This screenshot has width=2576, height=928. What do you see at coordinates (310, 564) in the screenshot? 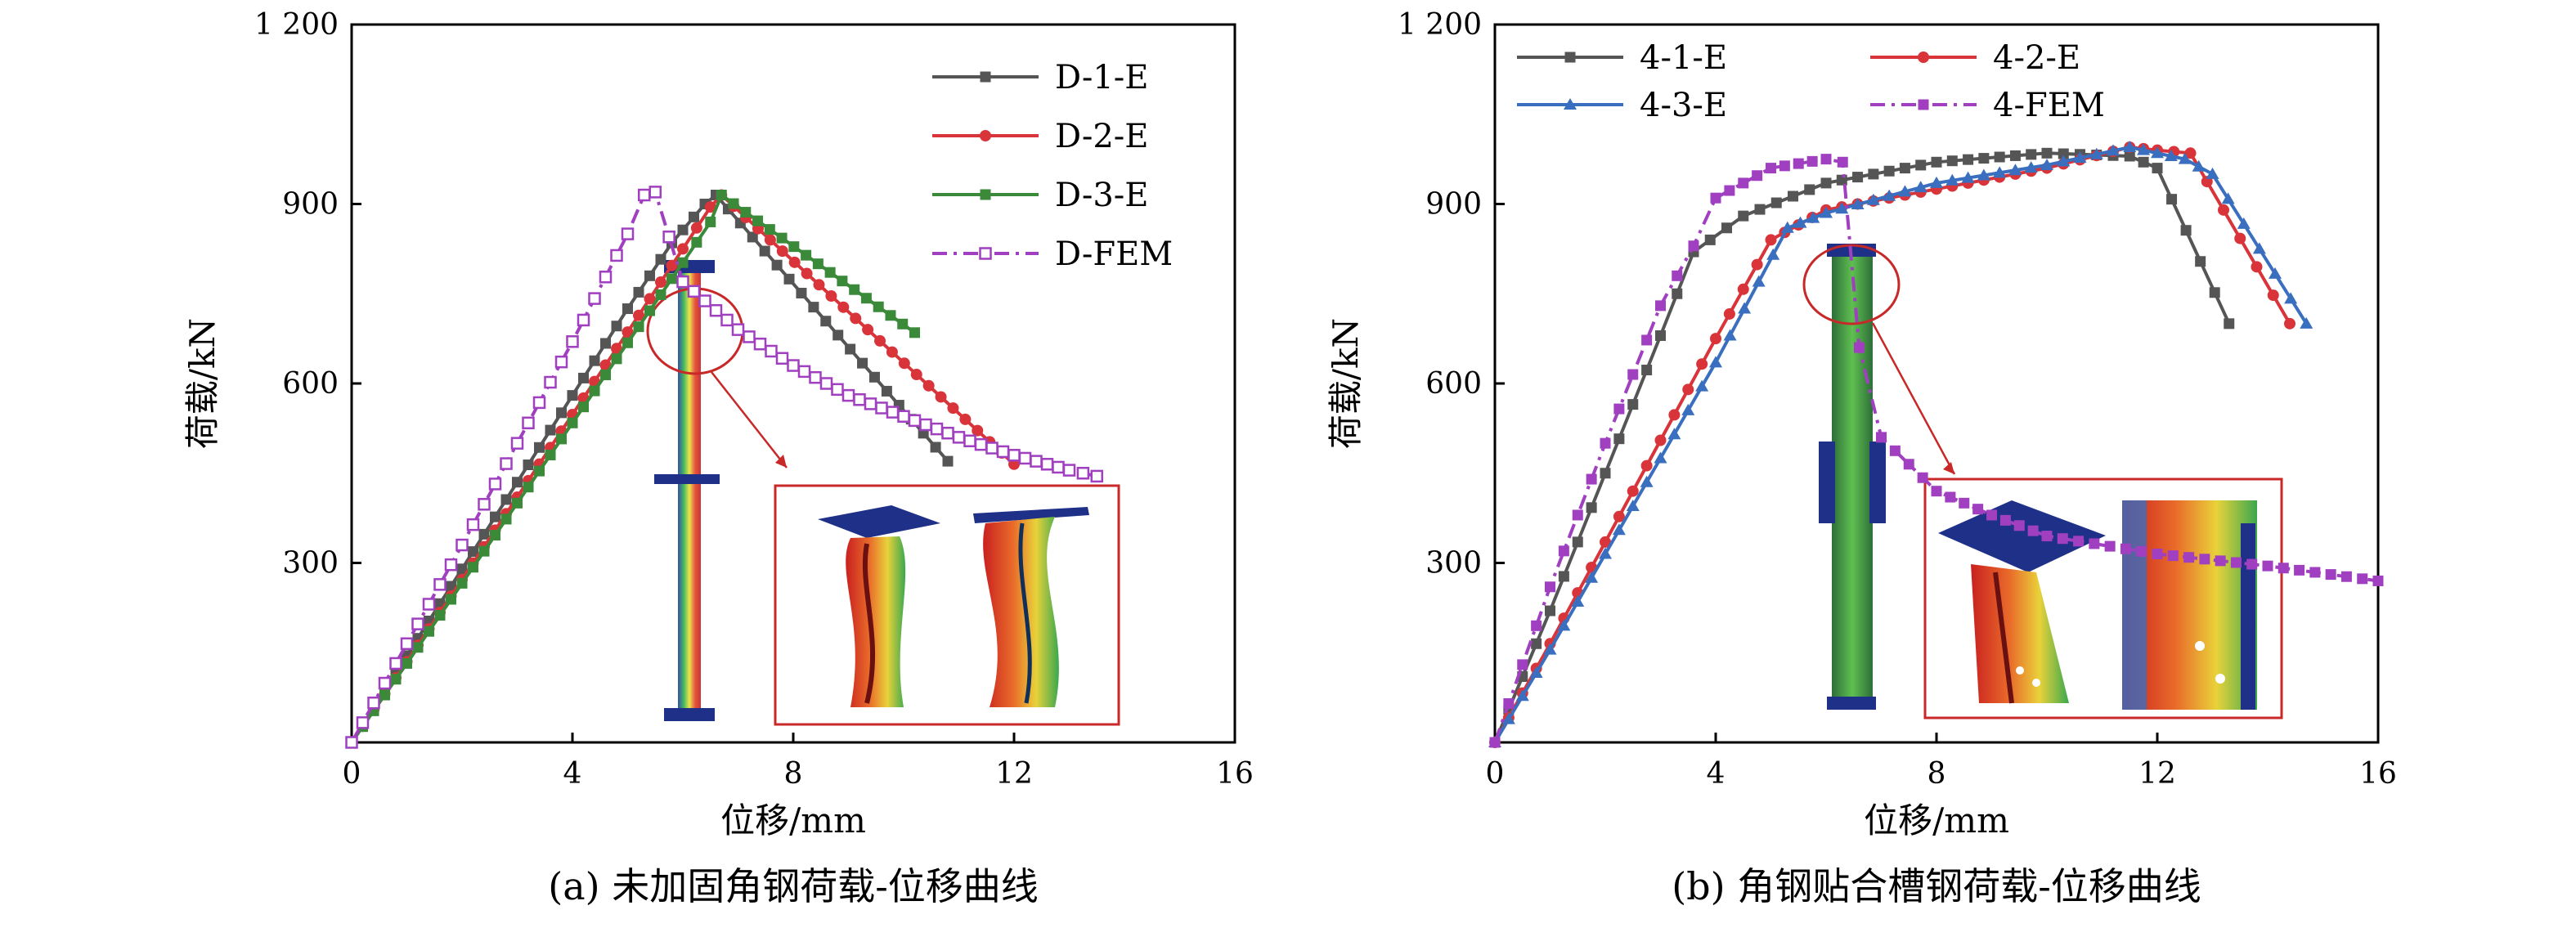
I see `y-tick-label: 300` at bounding box center [310, 564].